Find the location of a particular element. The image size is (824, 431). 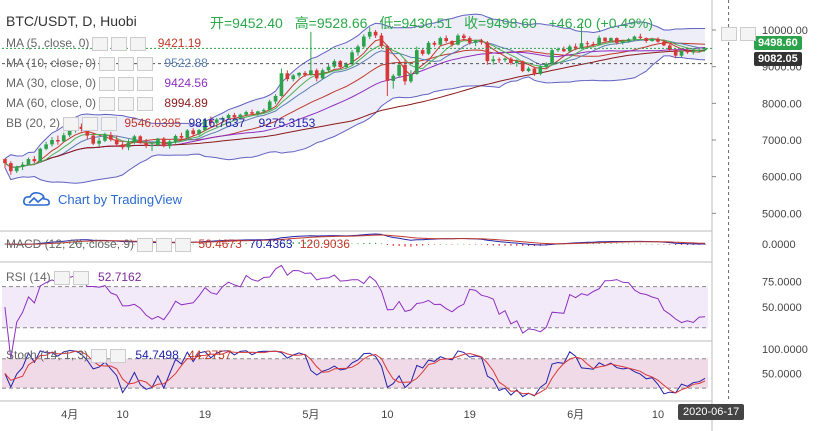

tradingview-watermark: Chart by TradingView is located at coordinates (102, 199).